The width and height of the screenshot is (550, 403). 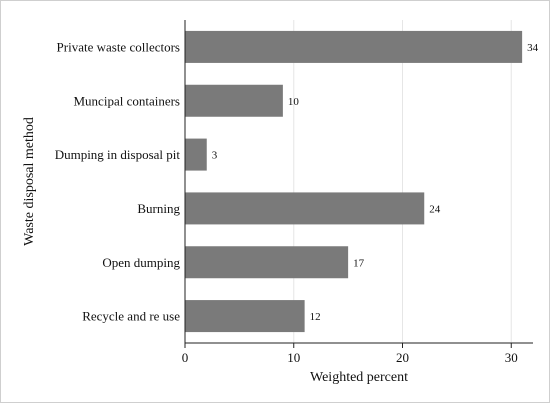 What do you see at coordinates (533, 48) in the screenshot?
I see `data-label: 34` at bounding box center [533, 48].